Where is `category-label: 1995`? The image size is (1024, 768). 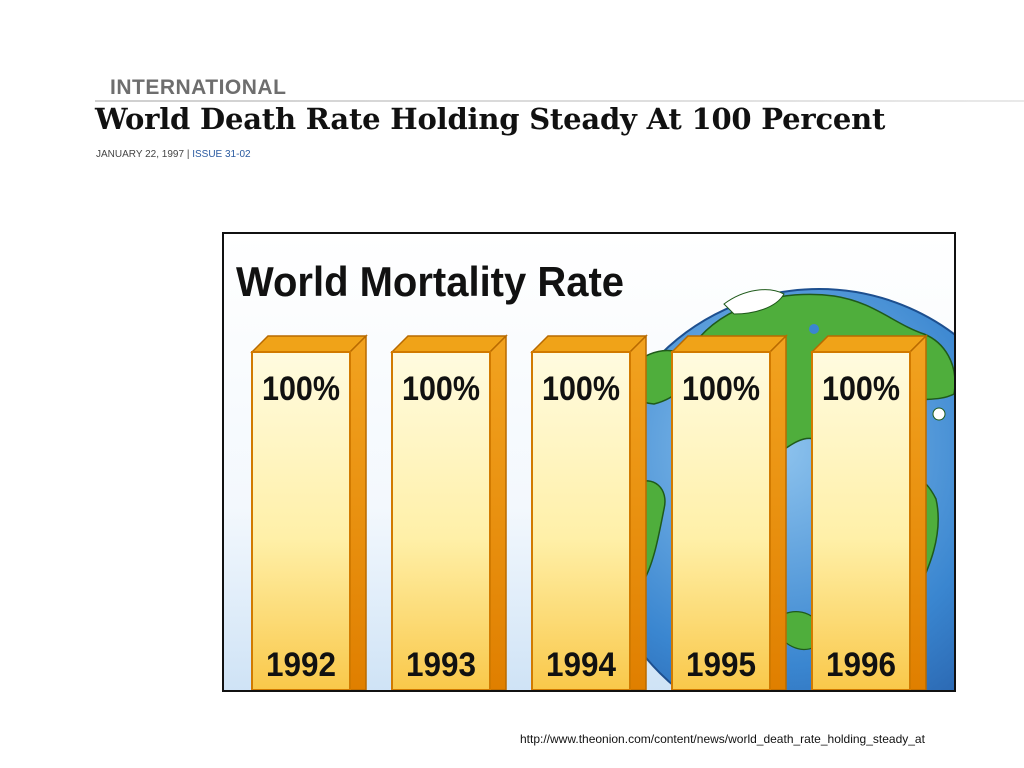
category-label: 1995 is located at coordinates (721, 665).